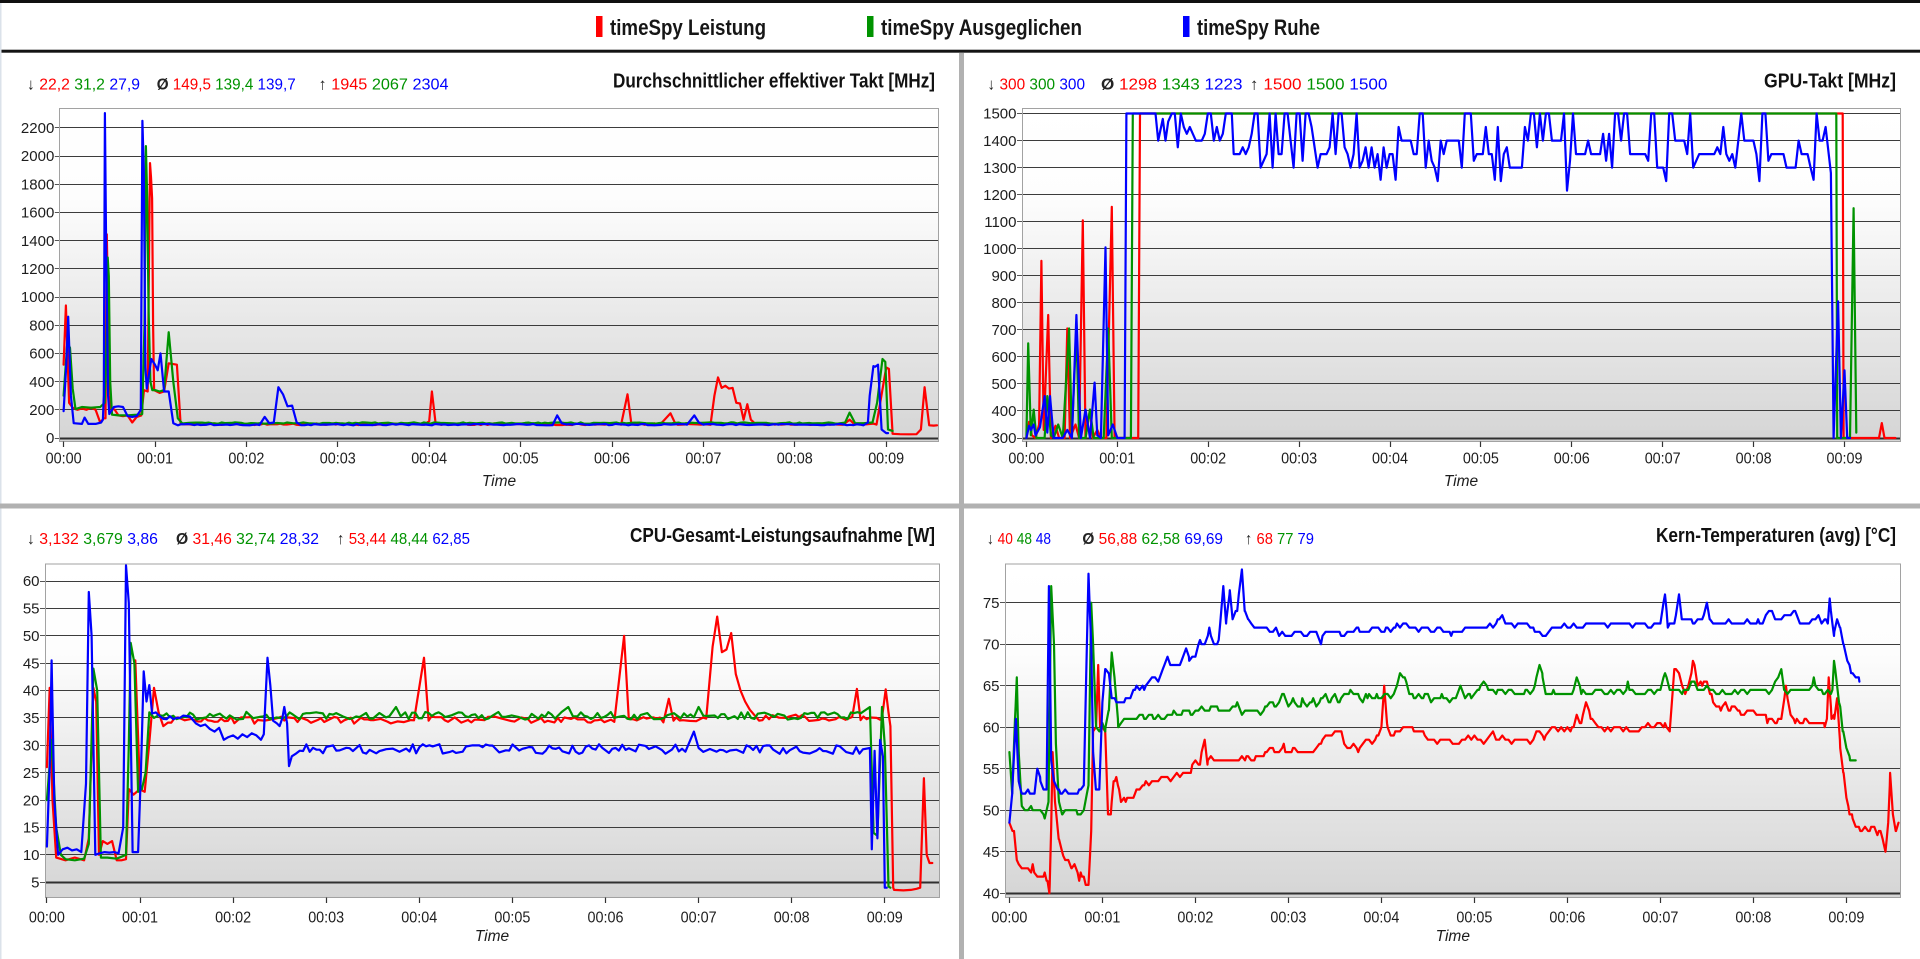 The height and width of the screenshot is (959, 1920). Describe the element at coordinates (37, 213) in the screenshot. I see `svg-text: 1600` at that location.